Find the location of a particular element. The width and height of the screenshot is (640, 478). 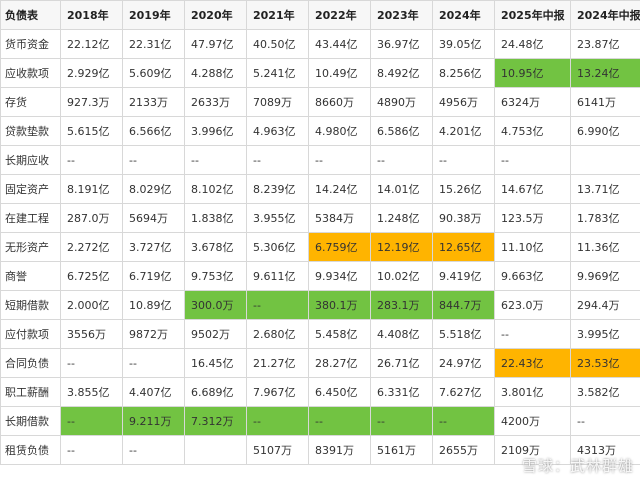

column-header: 2024年中报 is located at coordinates (605, 15).